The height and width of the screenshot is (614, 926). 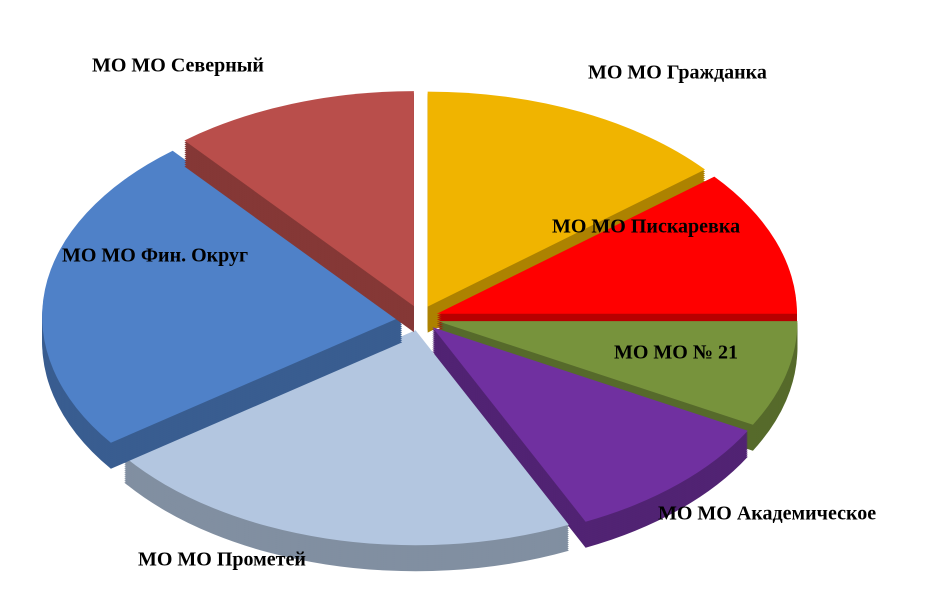 What do you see at coordinates (676, 353) in the screenshot?
I see `slice-label: МО МО № 21` at bounding box center [676, 353].